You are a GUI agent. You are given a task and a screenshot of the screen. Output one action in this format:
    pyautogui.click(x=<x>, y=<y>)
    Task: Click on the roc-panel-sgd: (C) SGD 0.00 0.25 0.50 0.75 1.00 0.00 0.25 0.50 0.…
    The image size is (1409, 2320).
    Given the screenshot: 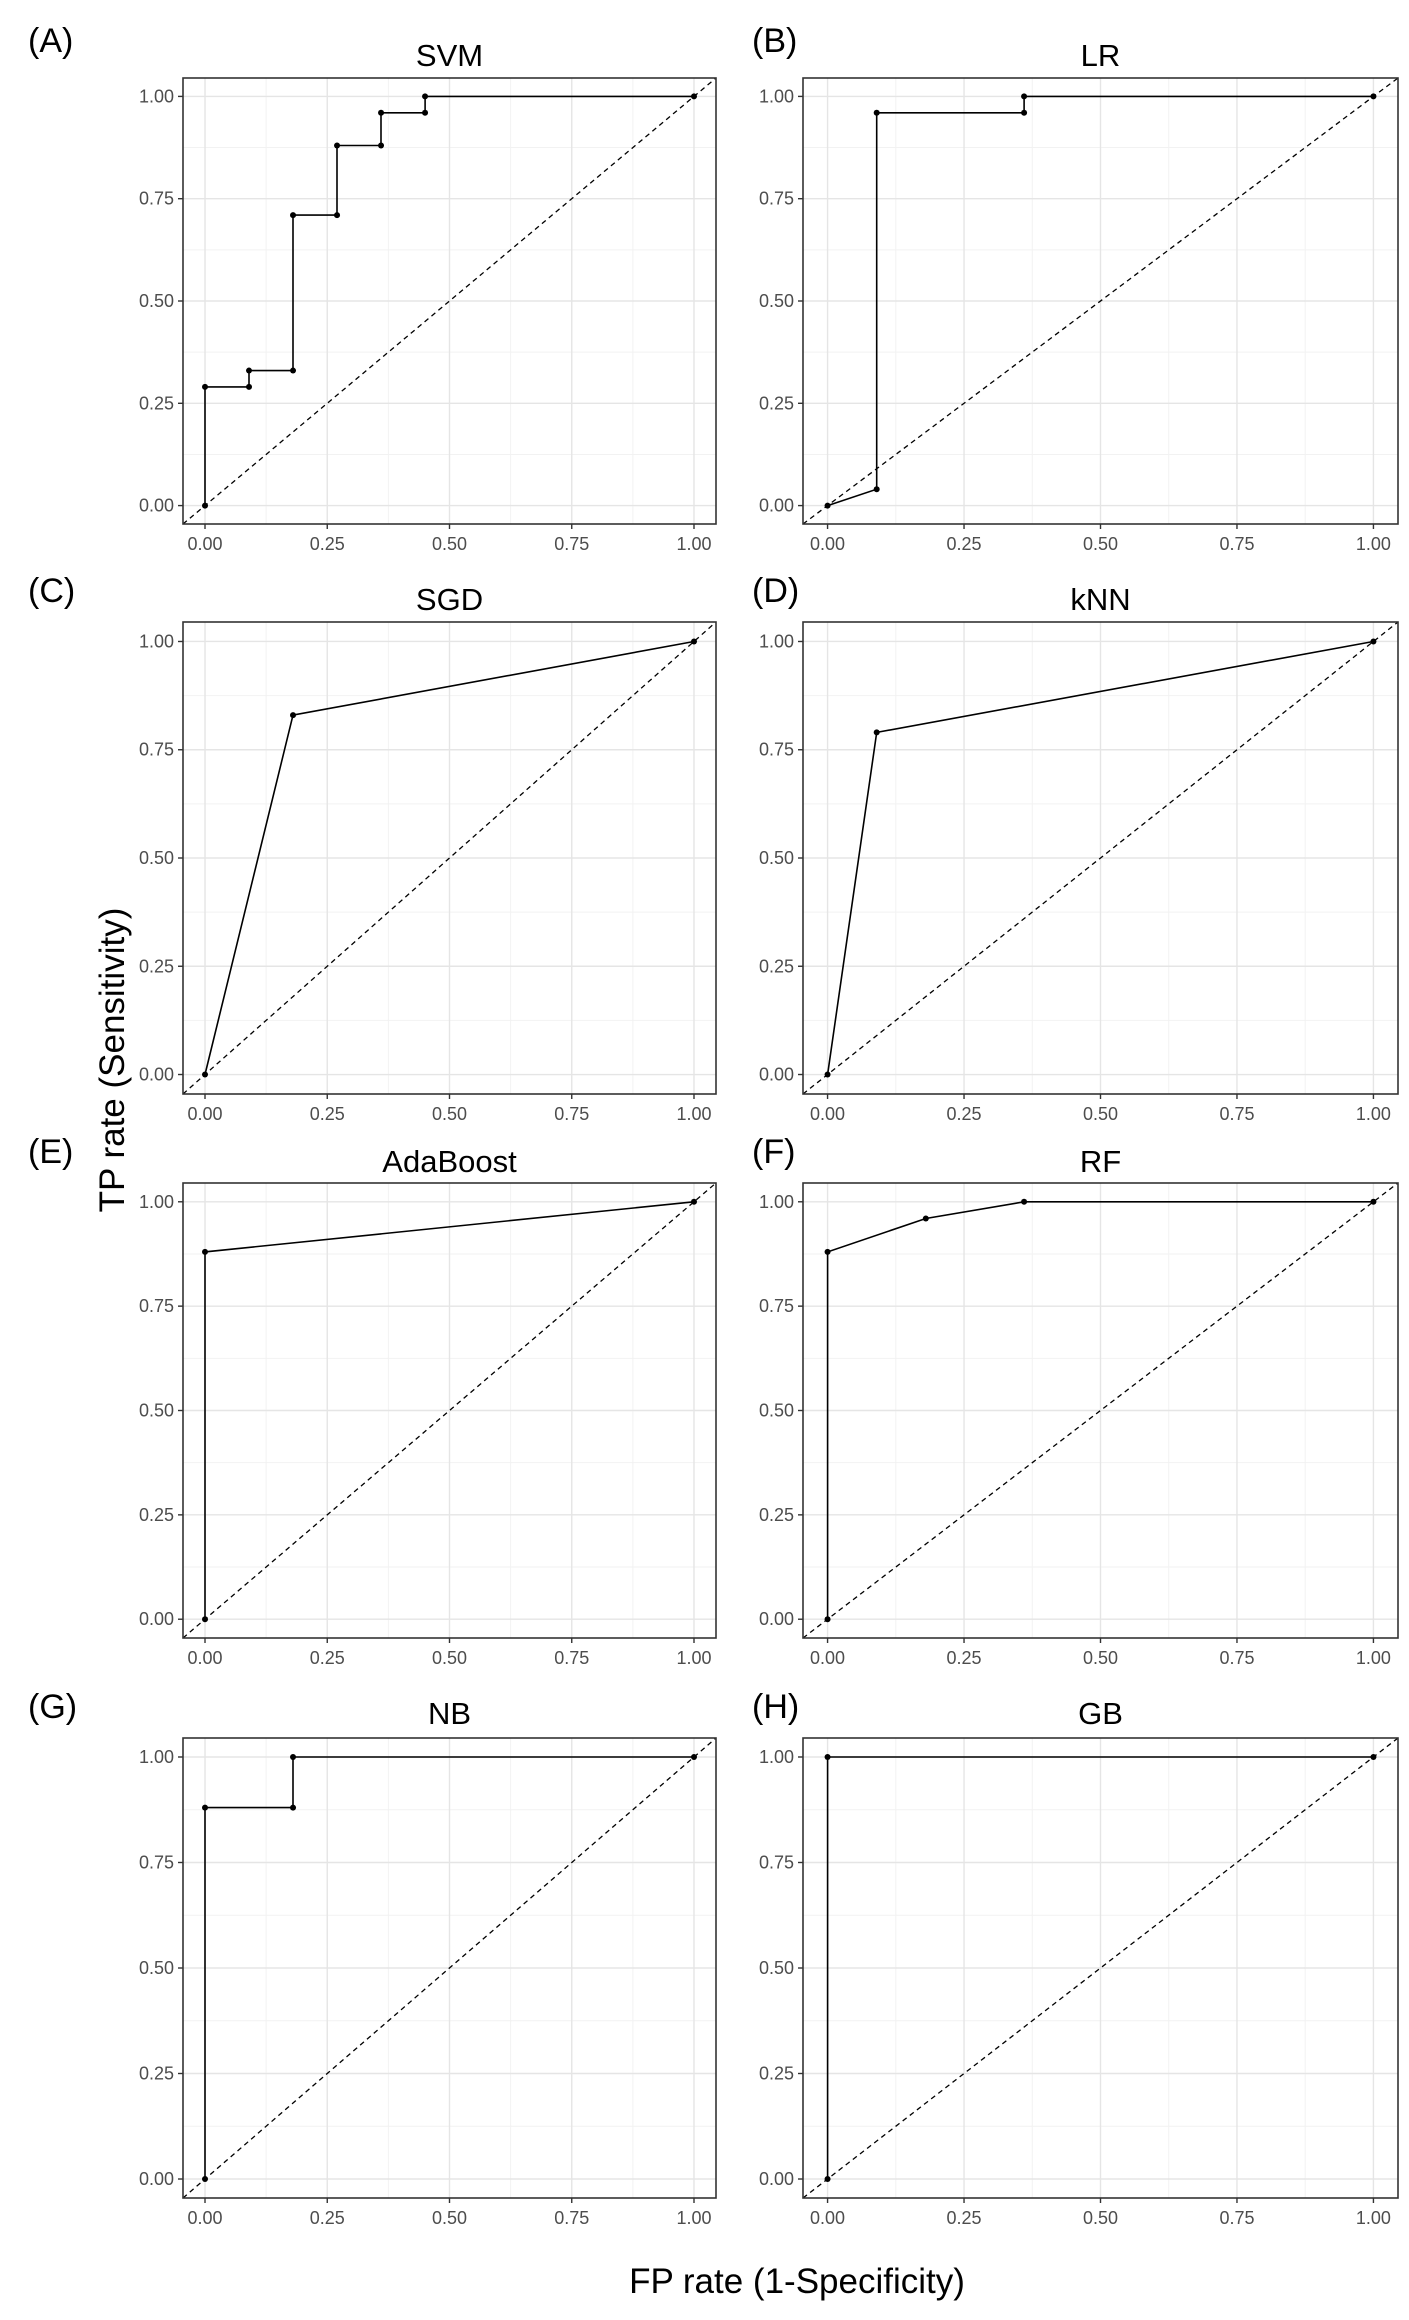 What is the action you would take?
    pyautogui.click(x=372, y=848)
    